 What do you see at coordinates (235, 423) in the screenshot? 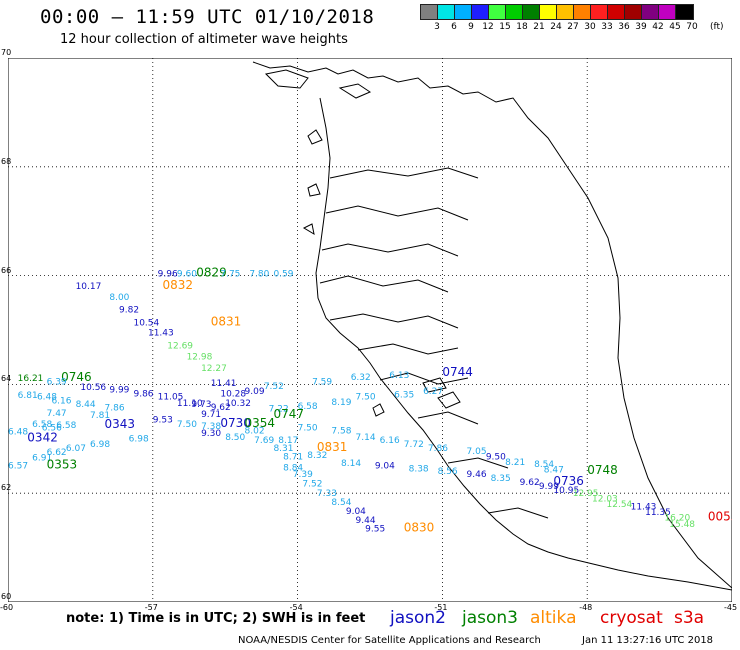
I see `pass-time-label: 0730` at bounding box center [235, 423].